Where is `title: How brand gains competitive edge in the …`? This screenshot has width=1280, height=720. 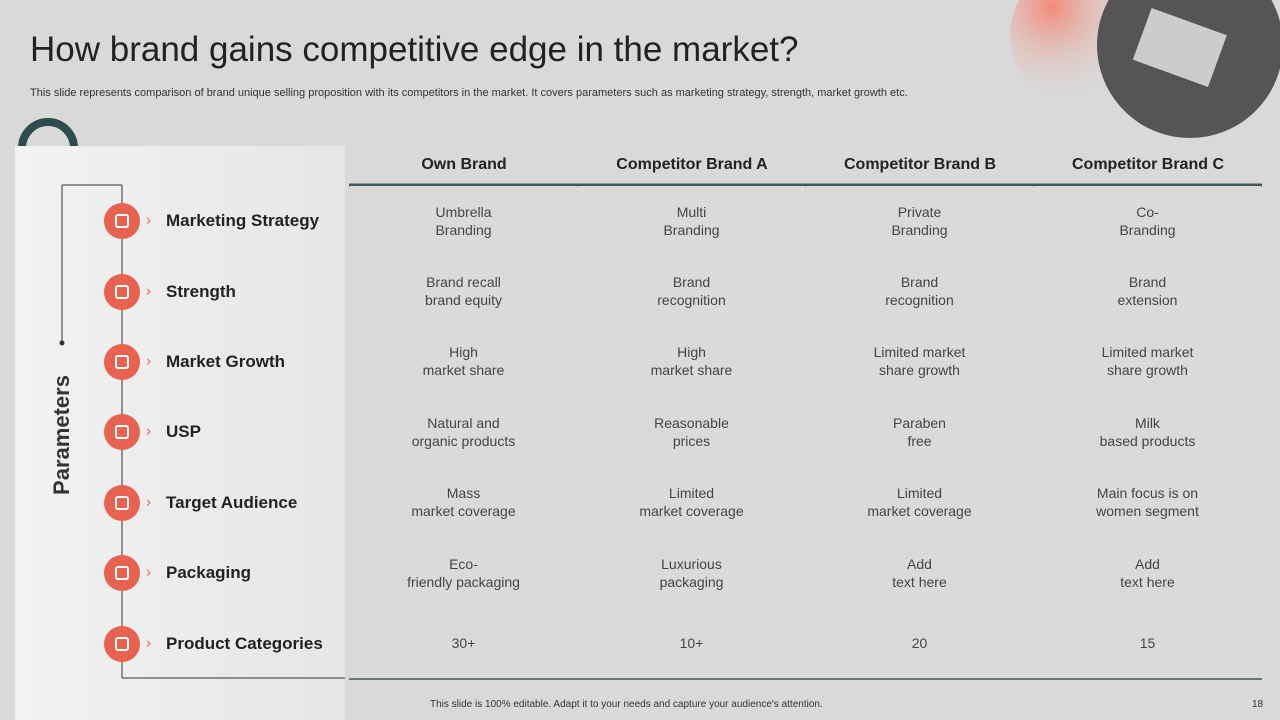 title: How brand gains competitive edge in the … is located at coordinates (414, 49).